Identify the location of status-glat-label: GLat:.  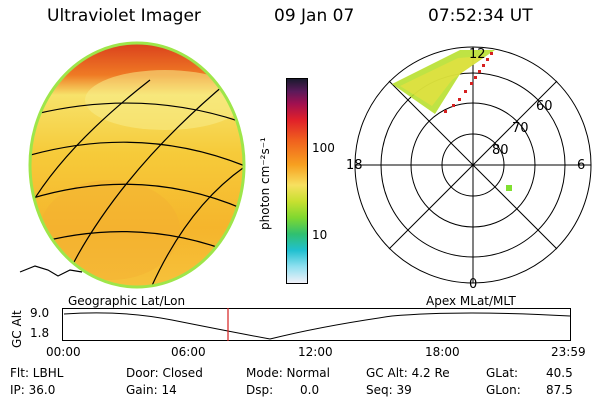
(502, 373).